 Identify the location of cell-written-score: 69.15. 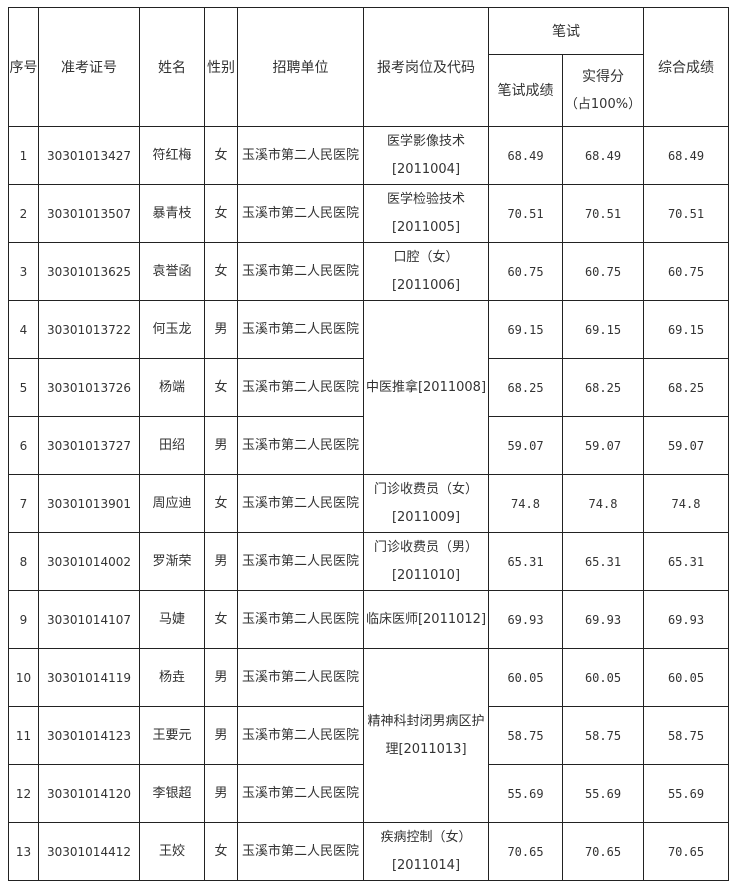
(525, 329).